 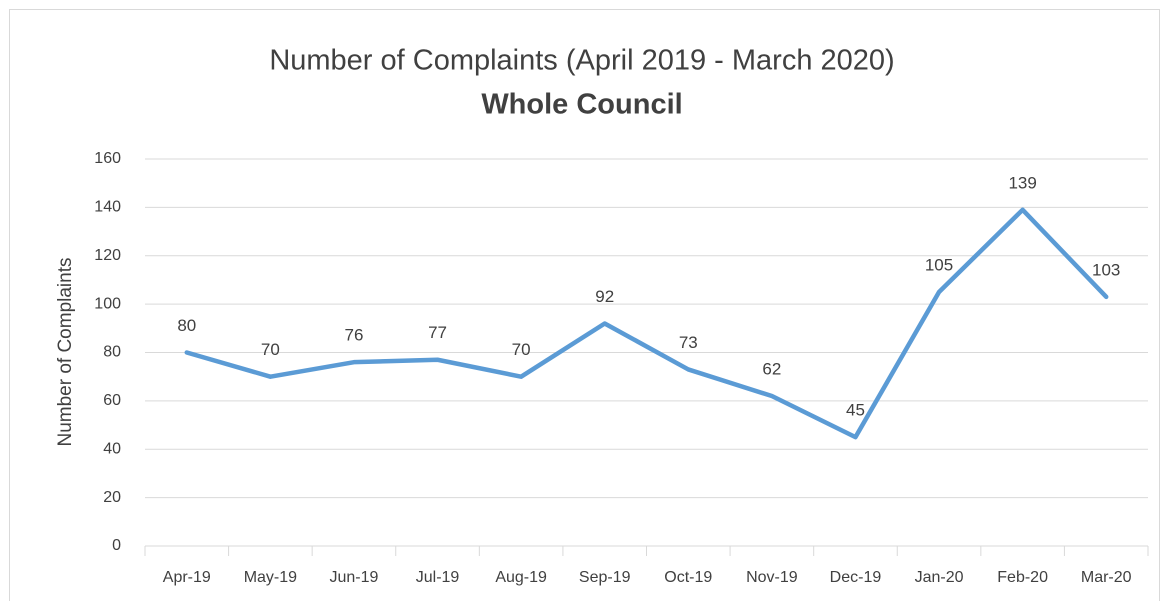 What do you see at coordinates (438, 577) in the screenshot?
I see `x-tick-label: Jul-19` at bounding box center [438, 577].